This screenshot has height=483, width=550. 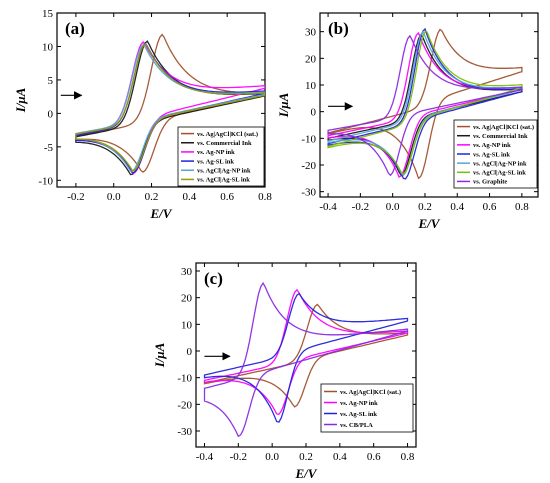 I want to click on legend-entry-2: vs. Ag-NP ink, so click(x=359, y=403).